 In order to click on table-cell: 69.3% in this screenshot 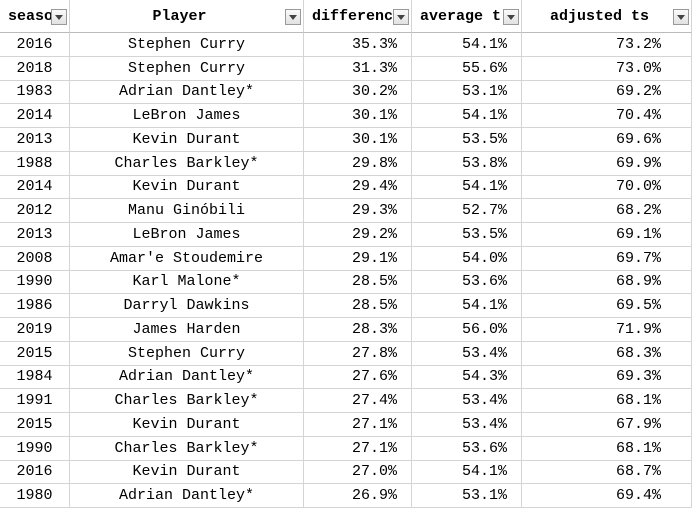, I will do `click(607, 377)`.